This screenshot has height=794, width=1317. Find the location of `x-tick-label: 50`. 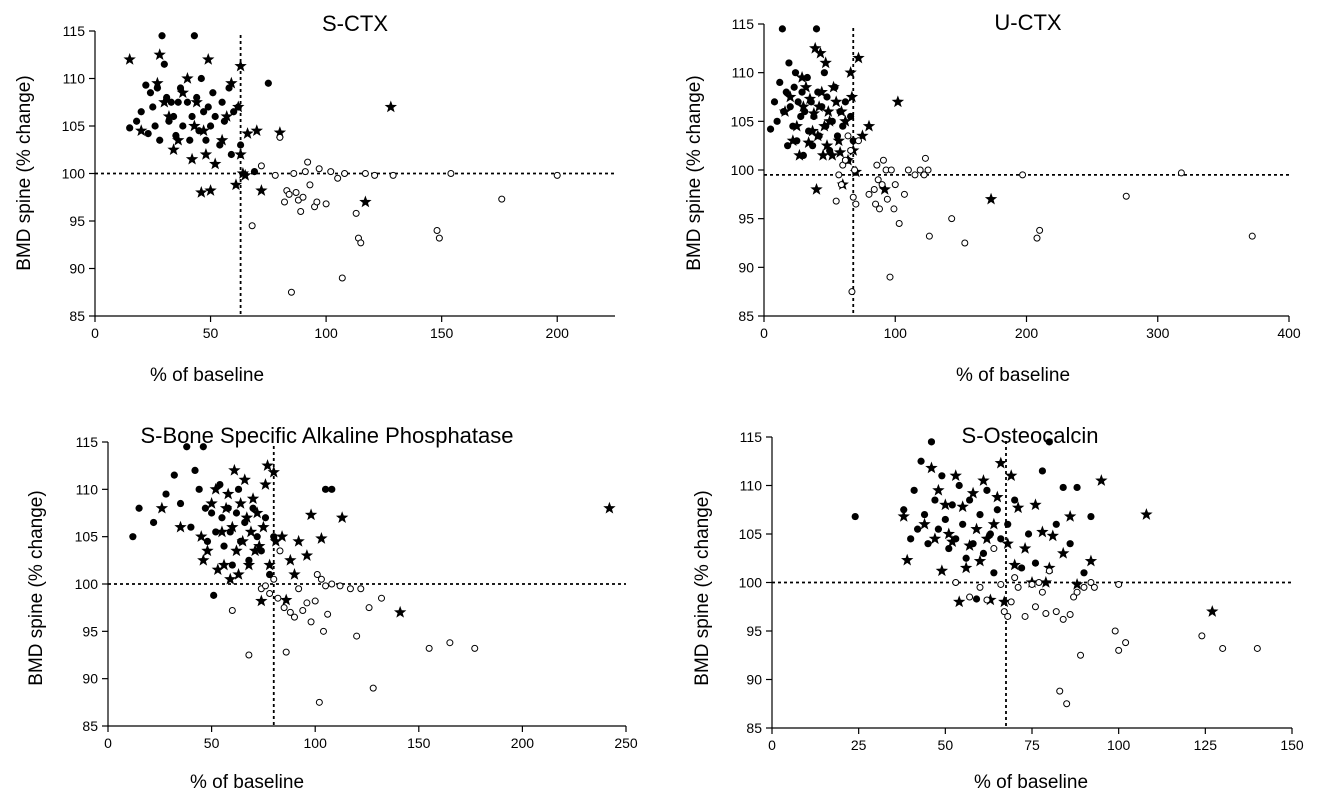

x-tick-label: 50 is located at coordinates (211, 333).